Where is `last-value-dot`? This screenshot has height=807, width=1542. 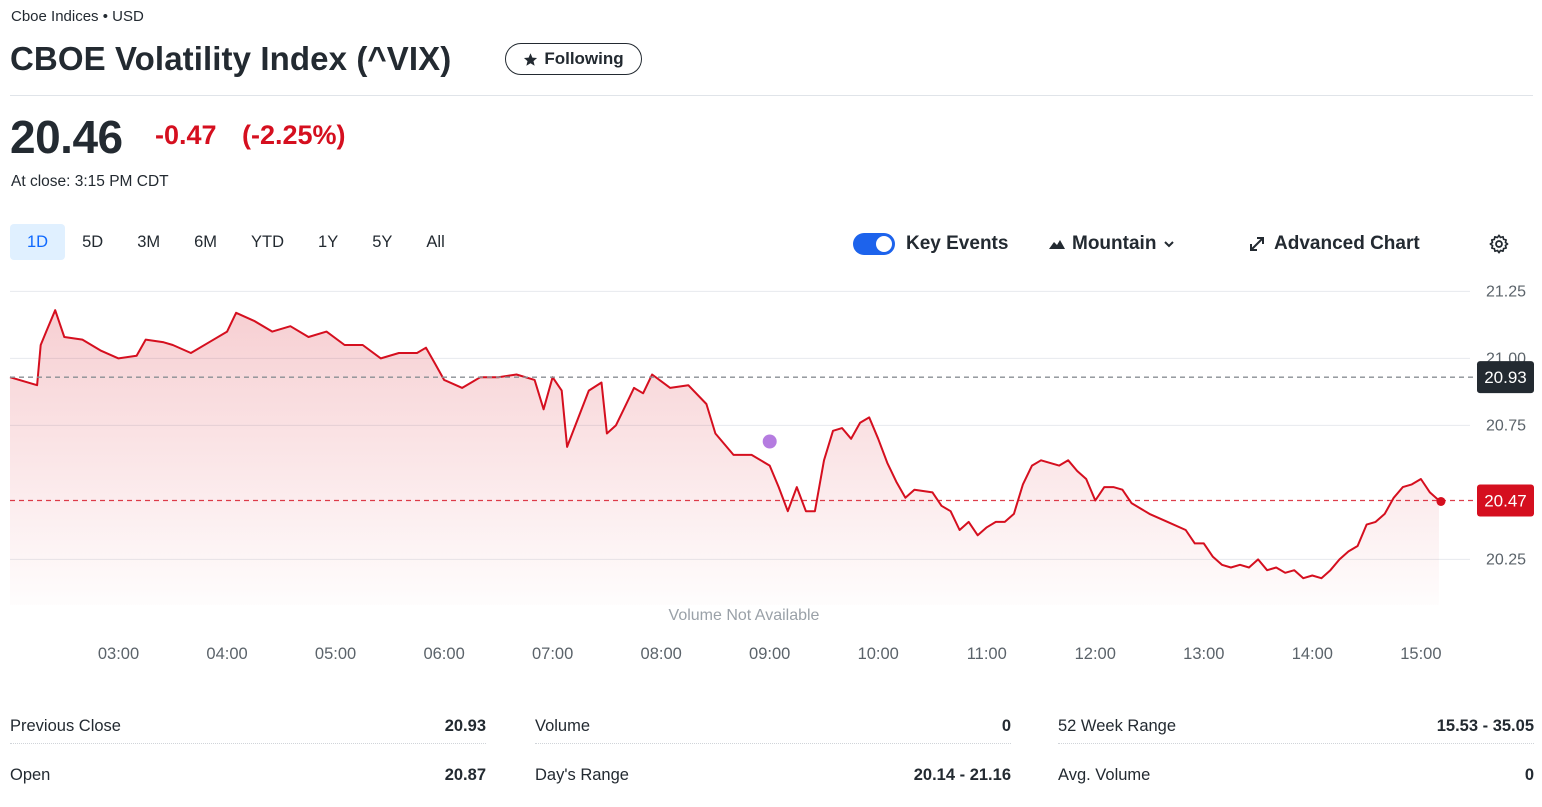 last-value-dot is located at coordinates (1441, 501).